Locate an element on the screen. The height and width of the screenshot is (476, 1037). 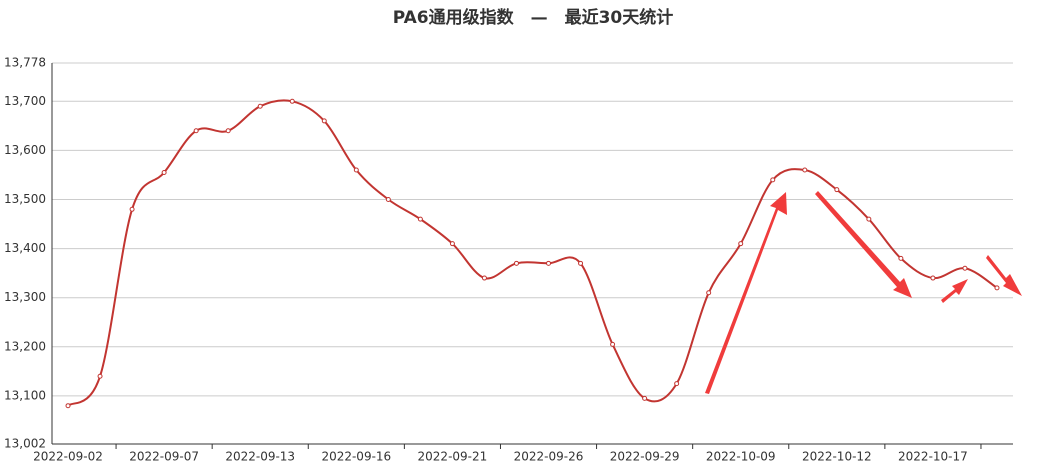
y-tick-label: 13,778 is located at coordinates (25, 63).